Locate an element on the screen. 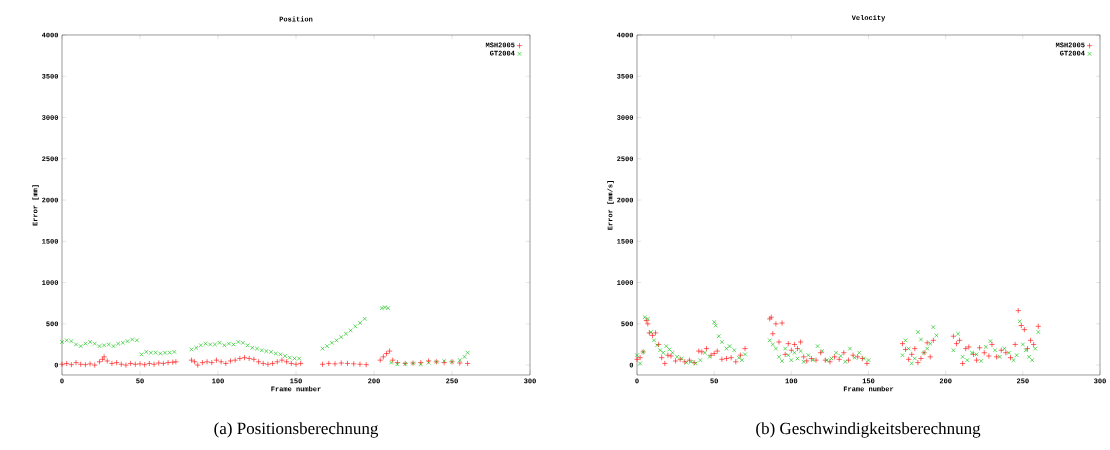 This screenshot has width=1110, height=450. text: (a) Positionsberechnung is located at coordinates (296, 430).